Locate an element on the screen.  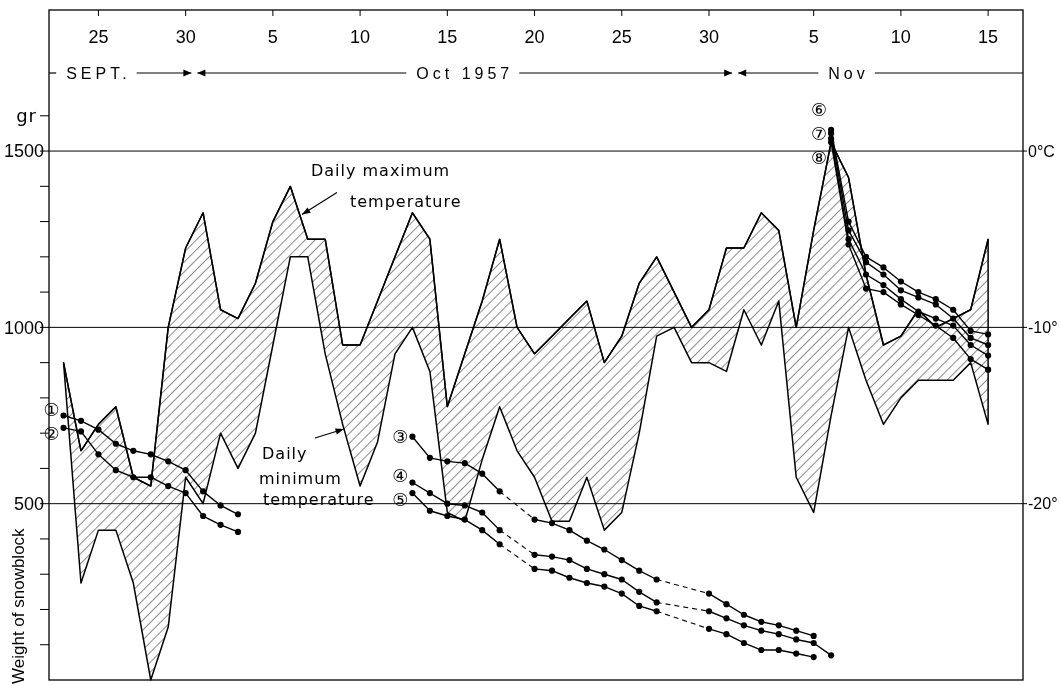
x2-tick-label: SEPT. is located at coordinates (98, 73).